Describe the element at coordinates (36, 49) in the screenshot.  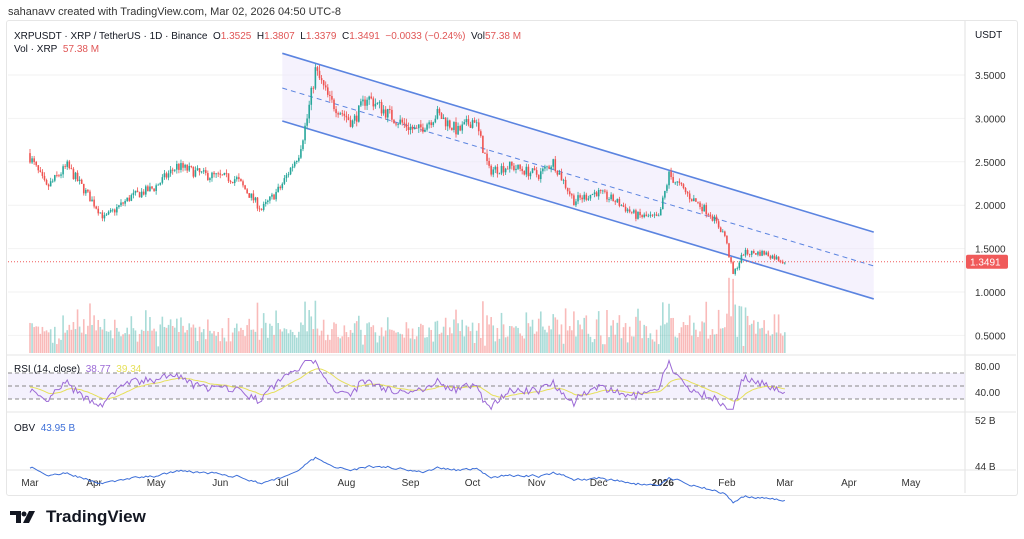
I see `volume-indicator-label: Vol · XRP` at that location.